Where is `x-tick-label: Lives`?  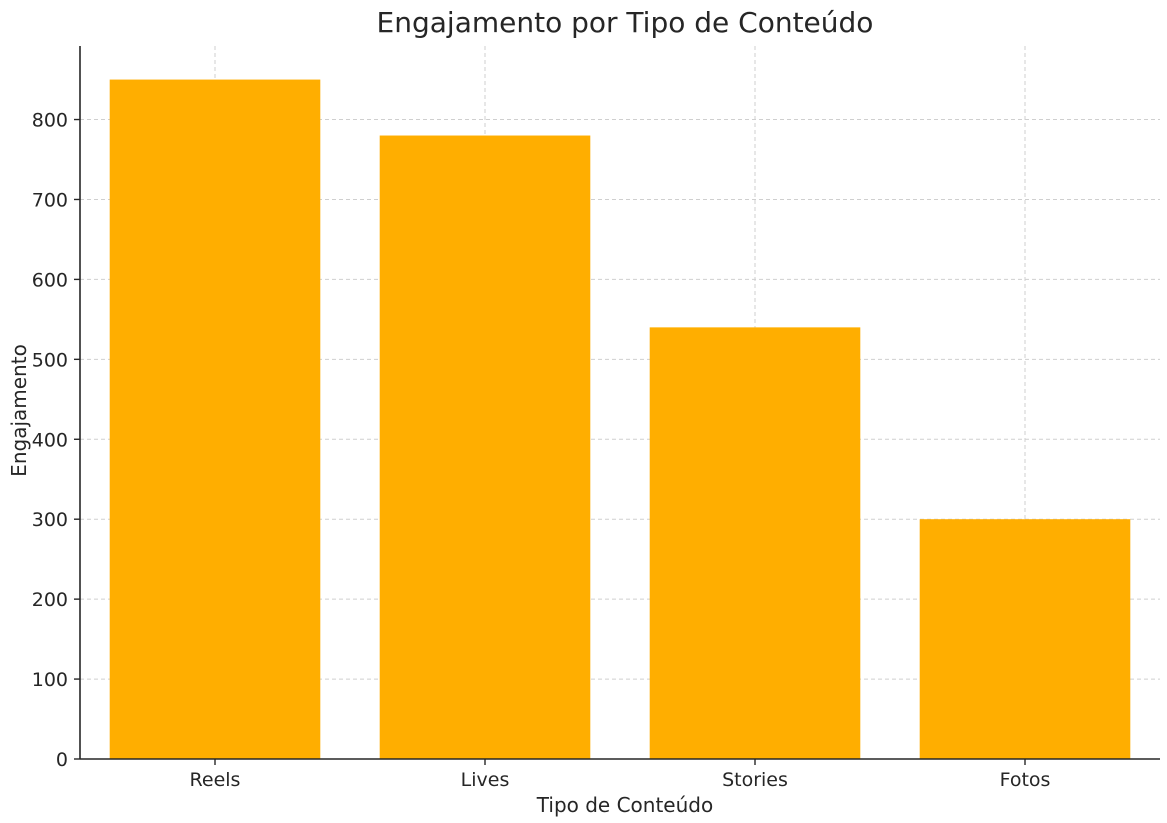
x-tick-label: Lives is located at coordinates (485, 780).